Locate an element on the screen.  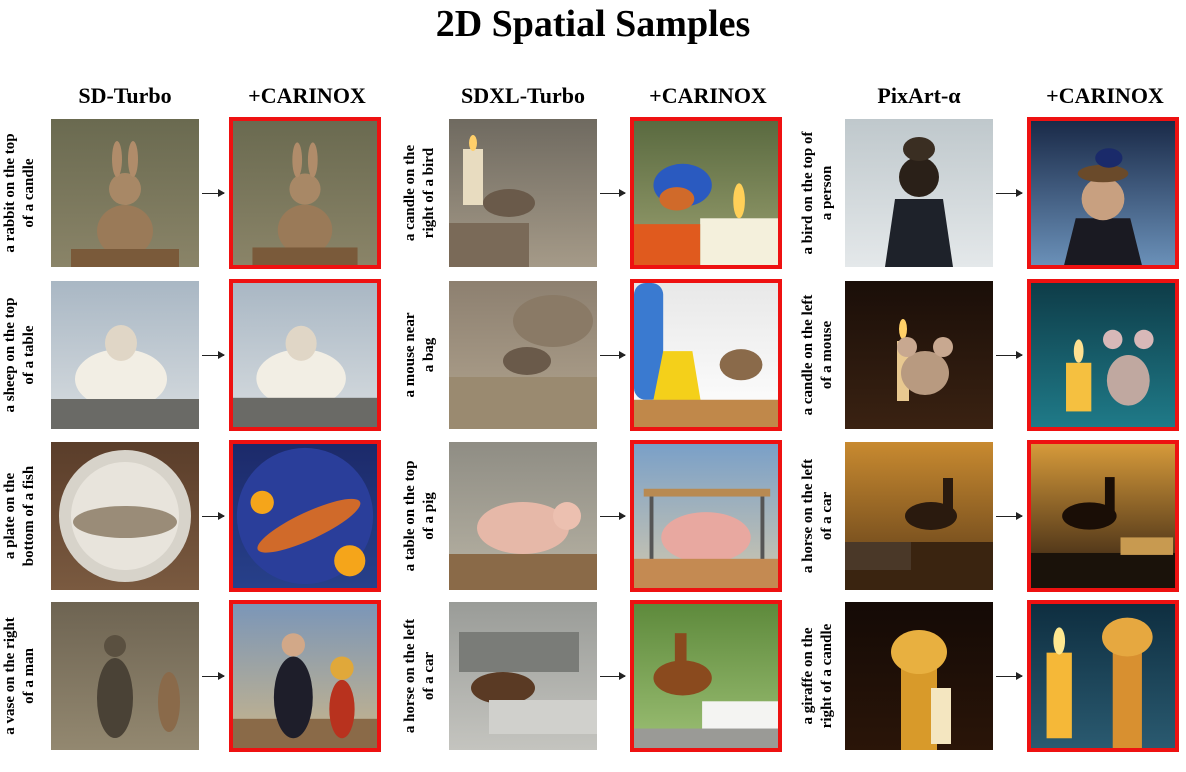
prompt-line: a mouse near is located at coordinates (410, 355).